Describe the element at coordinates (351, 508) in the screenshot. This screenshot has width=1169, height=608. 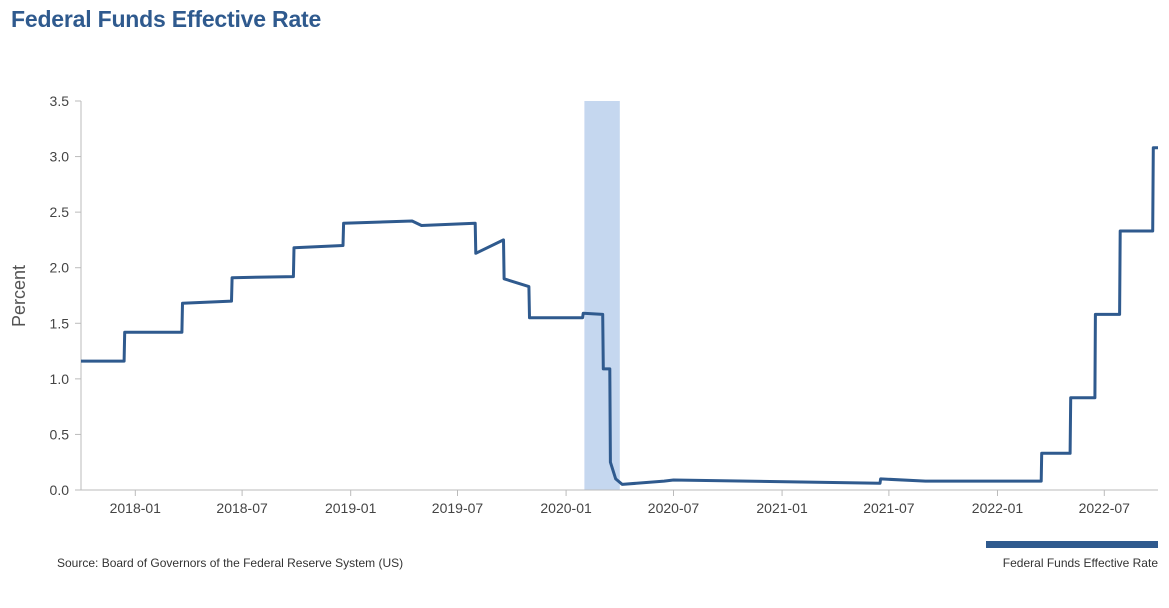
I see `x-tick-label: 2019-01` at that location.